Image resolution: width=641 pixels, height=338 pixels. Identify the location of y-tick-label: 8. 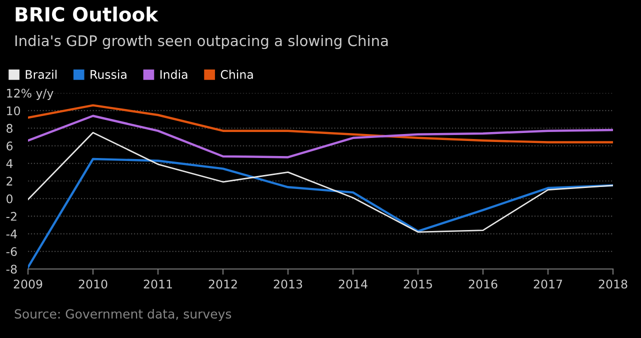
(9, 128).